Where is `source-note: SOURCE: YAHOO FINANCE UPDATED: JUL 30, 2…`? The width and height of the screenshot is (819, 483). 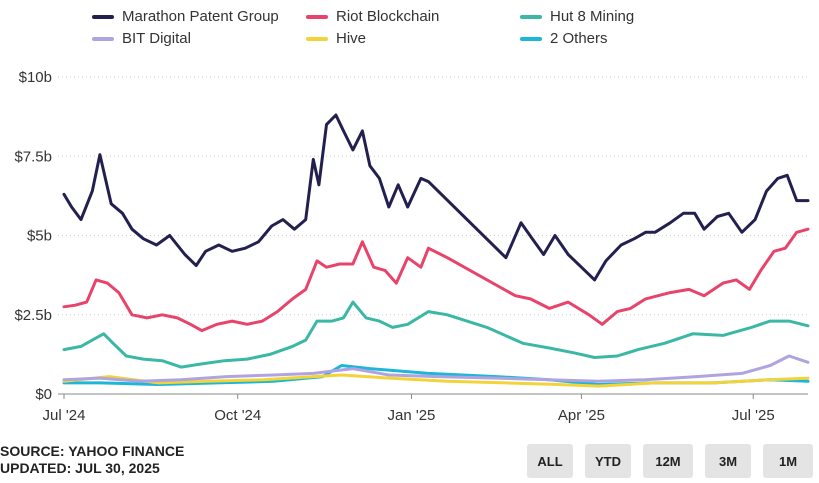
source-note: SOURCE: YAHOO FINANCE UPDATED: JUL 30, 2… is located at coordinates (92, 460).